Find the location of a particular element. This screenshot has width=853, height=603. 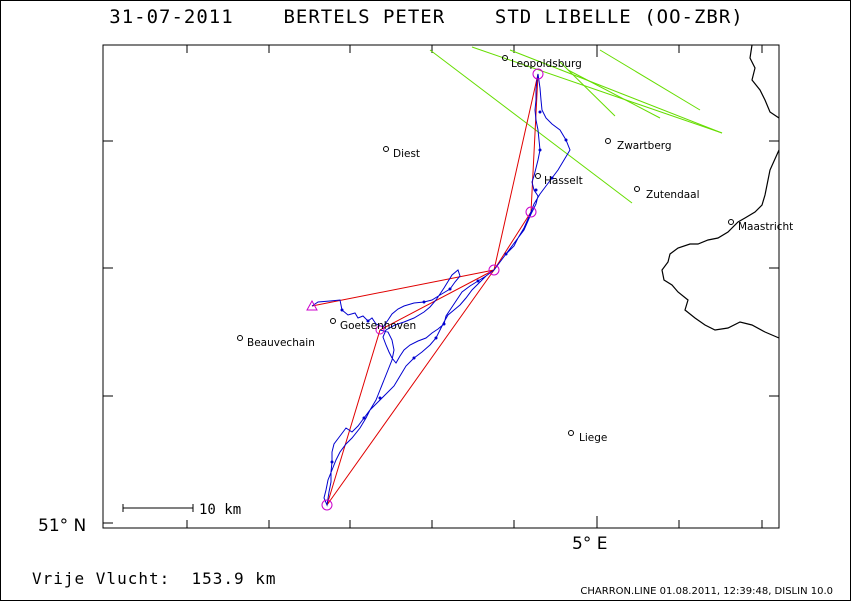

top-ticks is located at coordinates (474, 51).